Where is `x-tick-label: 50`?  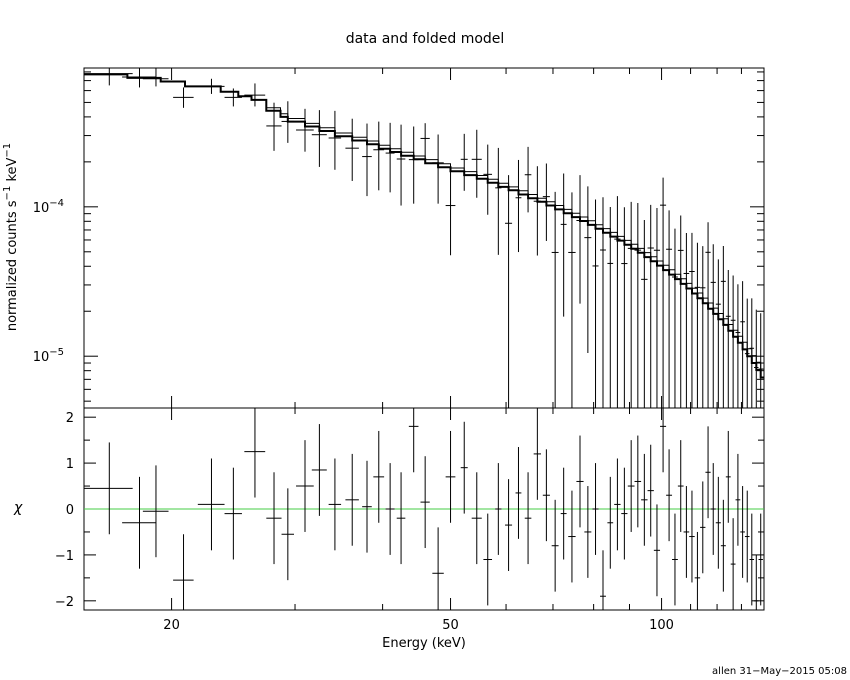
x-tick-label: 50 is located at coordinates (450, 625).